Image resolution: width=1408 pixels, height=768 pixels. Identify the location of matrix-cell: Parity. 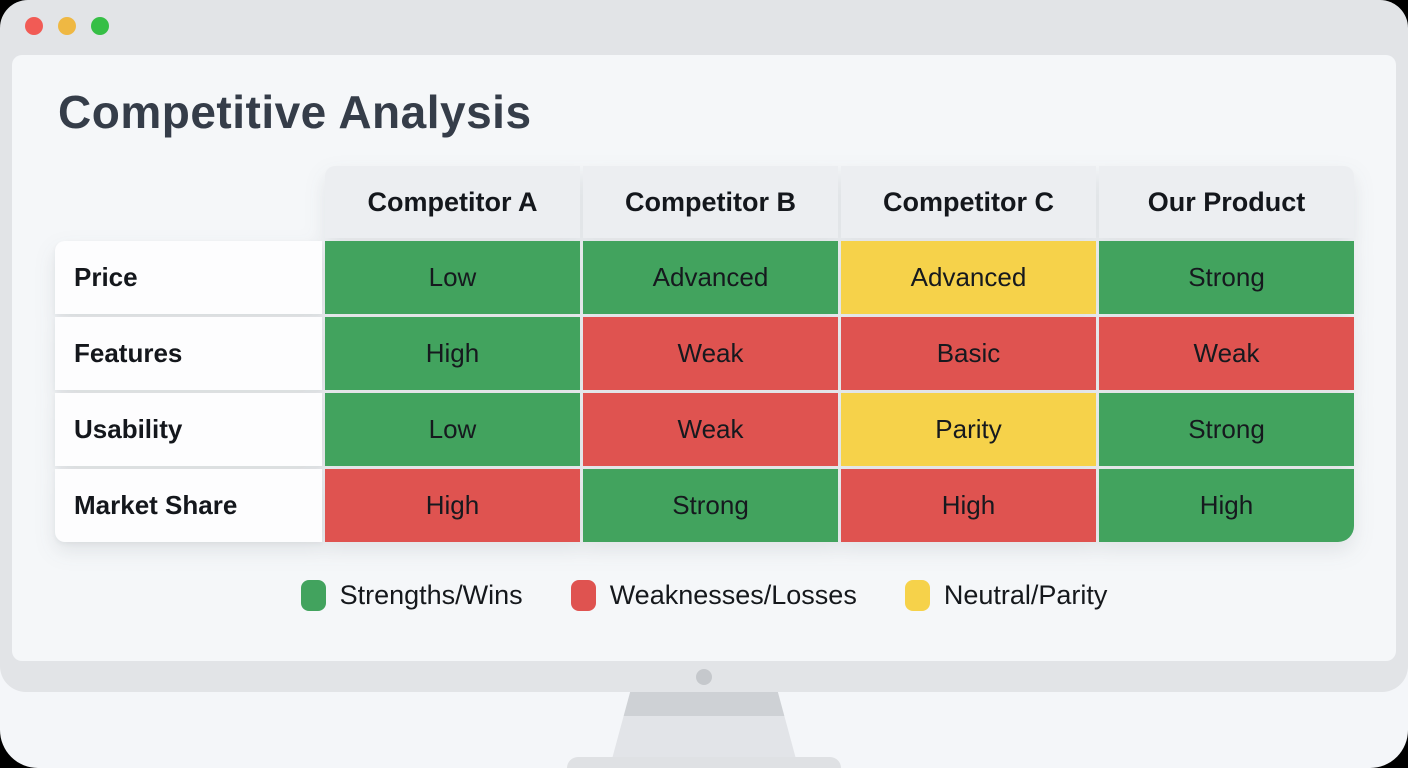
(968, 429).